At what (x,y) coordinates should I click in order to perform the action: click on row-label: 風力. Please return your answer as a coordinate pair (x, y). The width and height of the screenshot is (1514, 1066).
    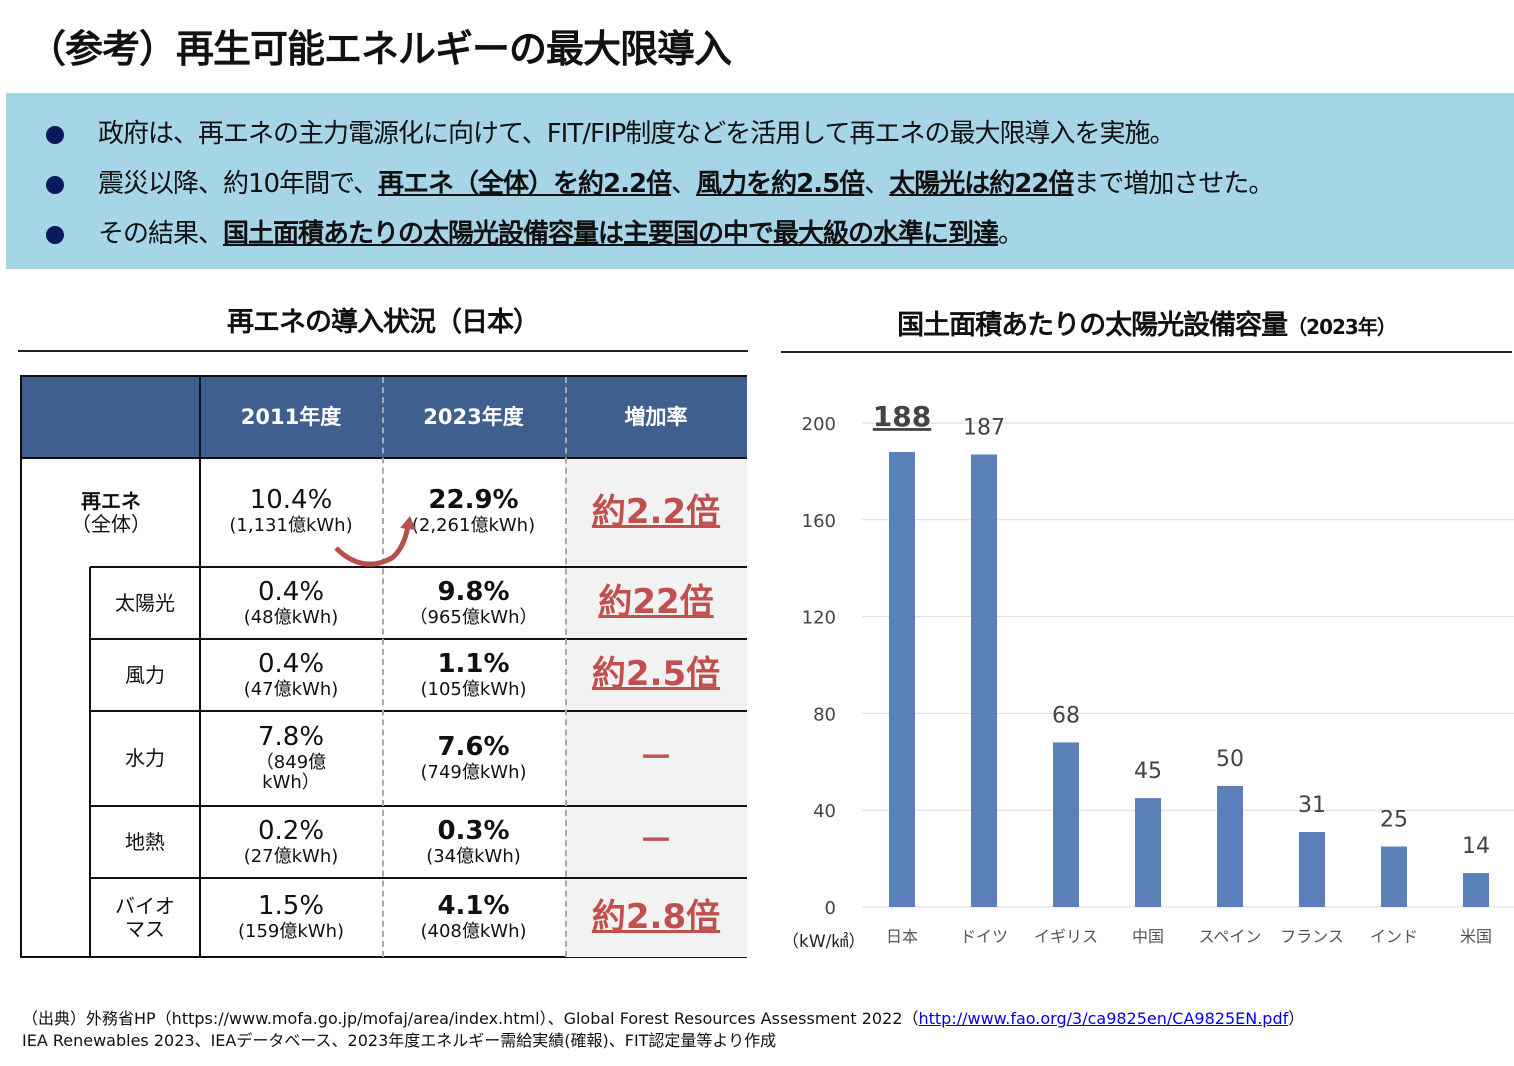
    Looking at the image, I should click on (145, 675).